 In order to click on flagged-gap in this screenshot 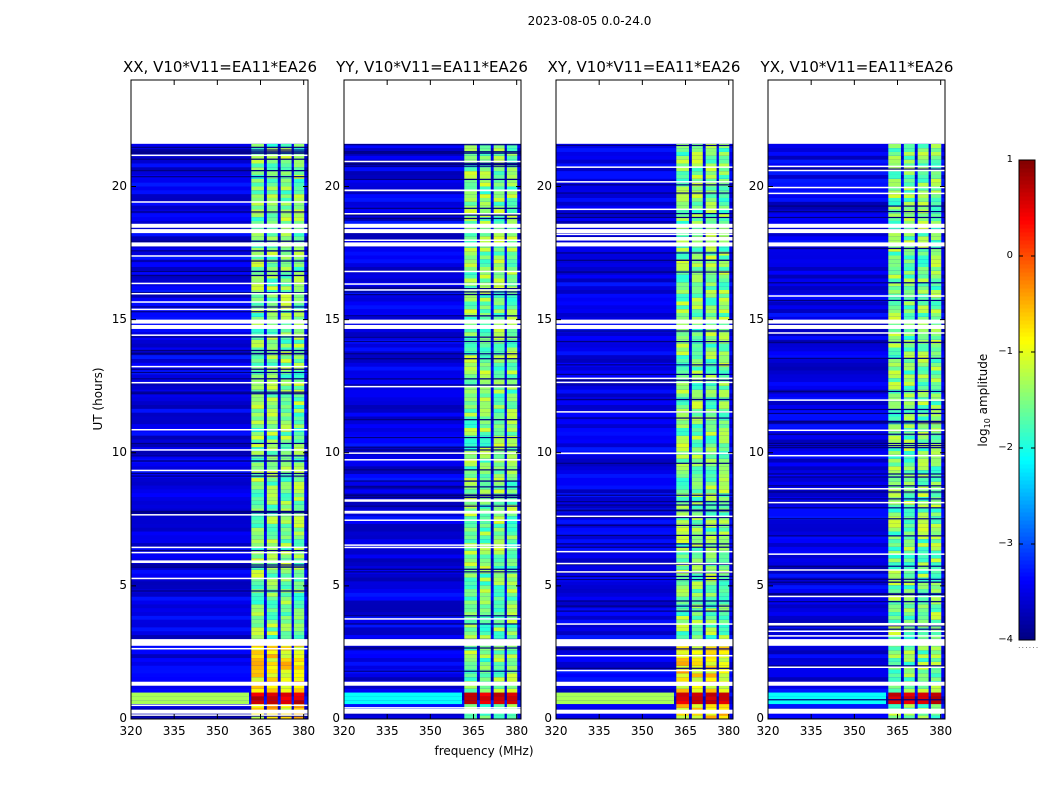, I will do `click(219, 231)`.